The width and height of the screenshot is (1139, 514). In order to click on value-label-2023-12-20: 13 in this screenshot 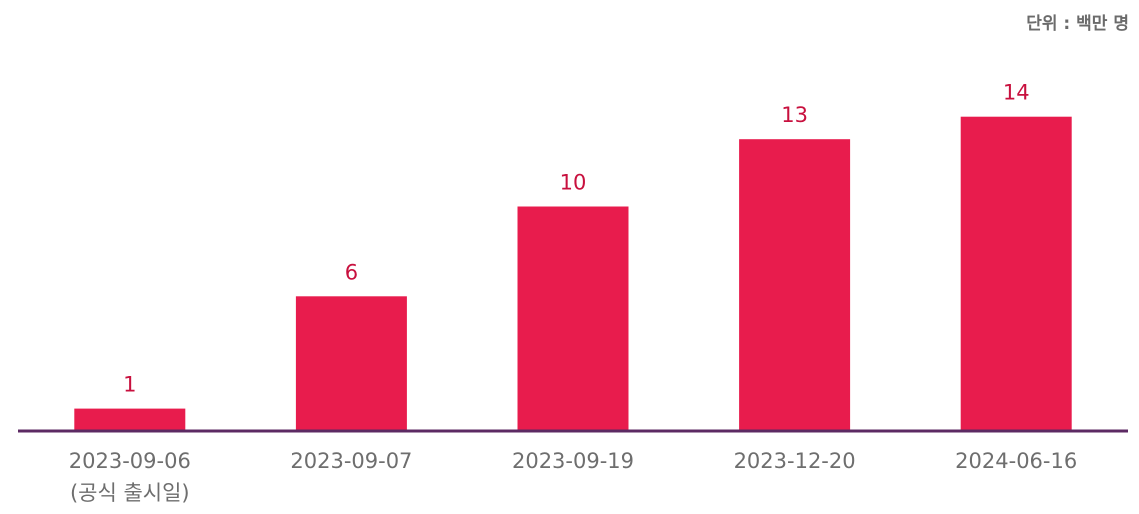, I will do `click(794, 115)`.